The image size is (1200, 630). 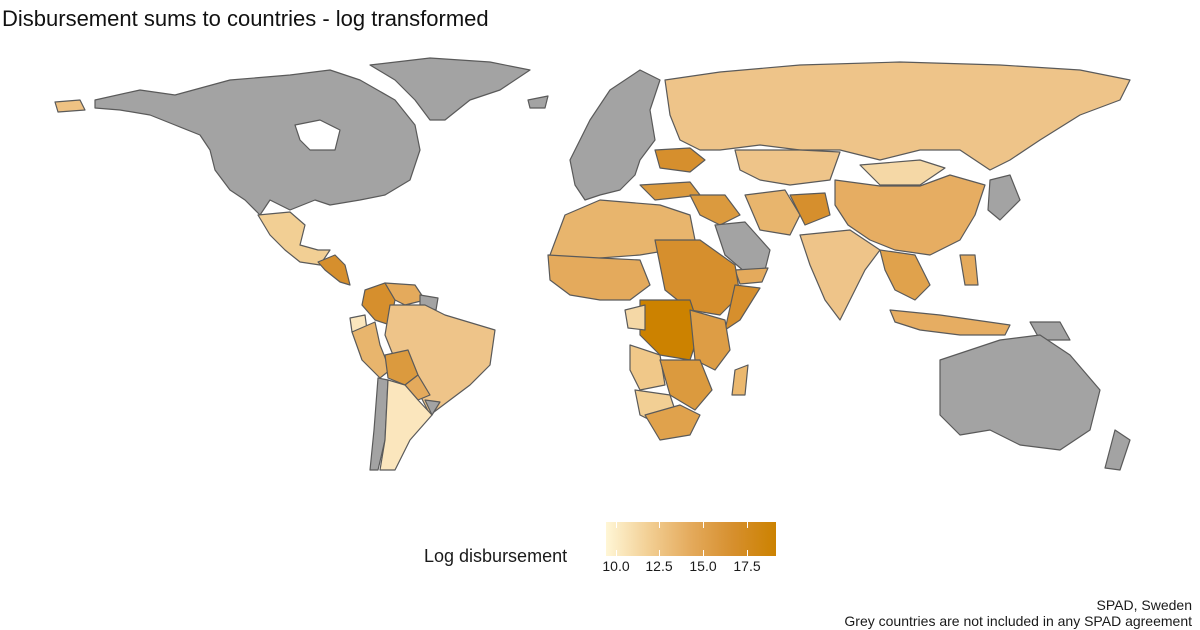 What do you see at coordinates (897, 116) in the screenshot?
I see `russia` at bounding box center [897, 116].